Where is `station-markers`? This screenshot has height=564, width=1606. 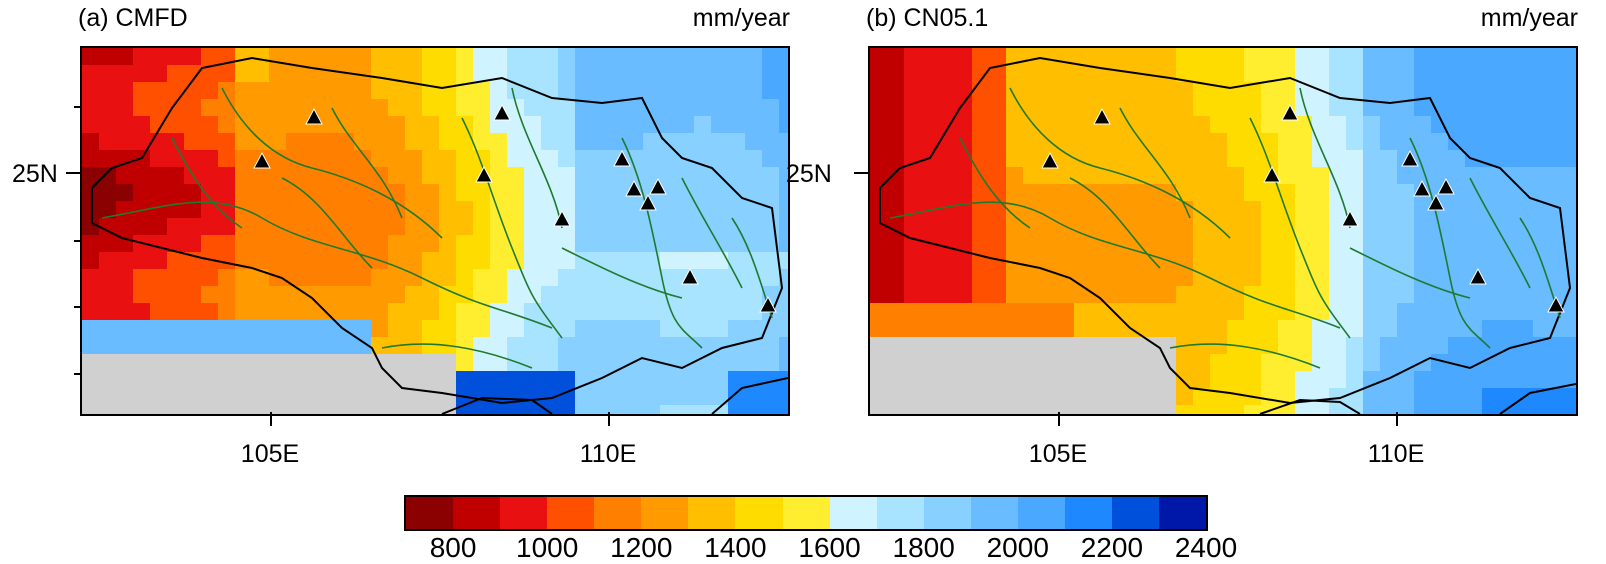
station-markers is located at coordinates (515, 208).